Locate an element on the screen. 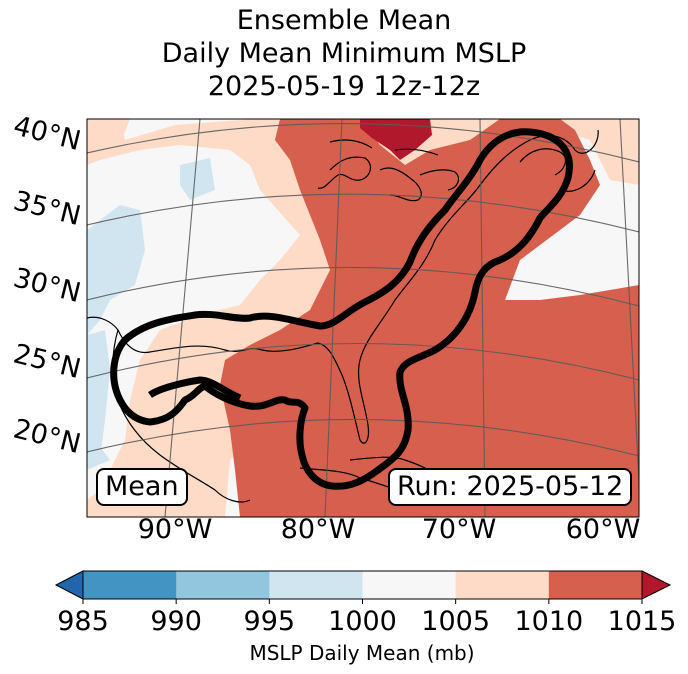 This screenshot has width=688, height=674. colorbar-tick-label: 985 is located at coordinates (83, 621).